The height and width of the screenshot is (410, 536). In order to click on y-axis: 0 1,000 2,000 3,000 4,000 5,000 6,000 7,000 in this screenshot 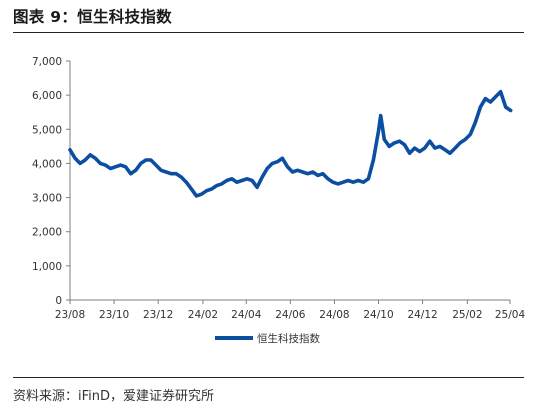, I will do `click(51, 181)`.